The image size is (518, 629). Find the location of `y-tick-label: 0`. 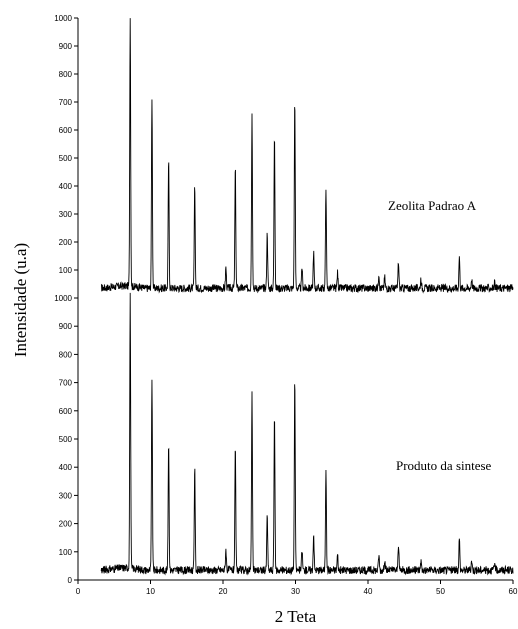

y-tick-label: 0 is located at coordinates (70, 580).